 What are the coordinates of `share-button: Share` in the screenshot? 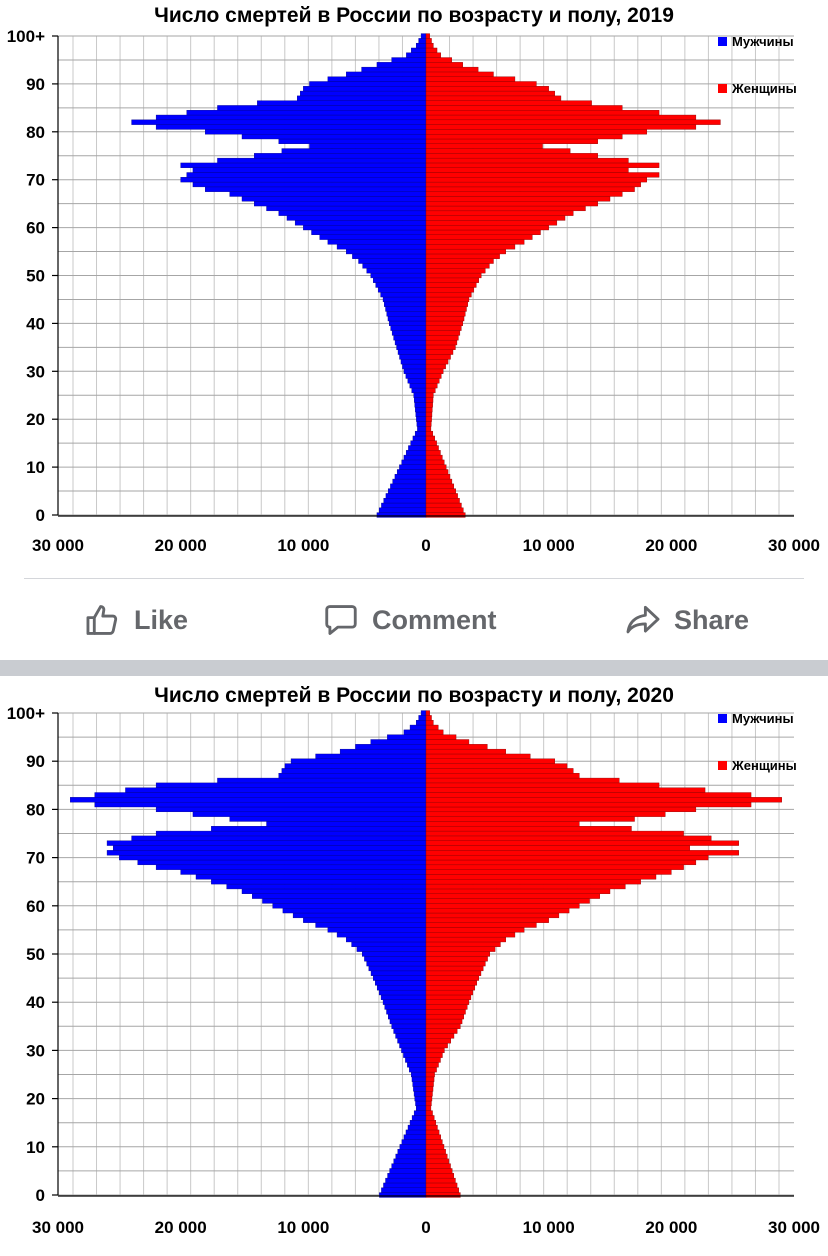 It's located at (686, 620).